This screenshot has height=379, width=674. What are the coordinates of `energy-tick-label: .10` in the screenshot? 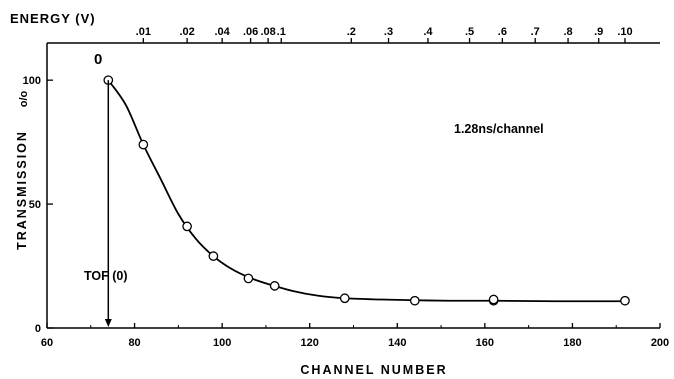 It's located at (624, 32).